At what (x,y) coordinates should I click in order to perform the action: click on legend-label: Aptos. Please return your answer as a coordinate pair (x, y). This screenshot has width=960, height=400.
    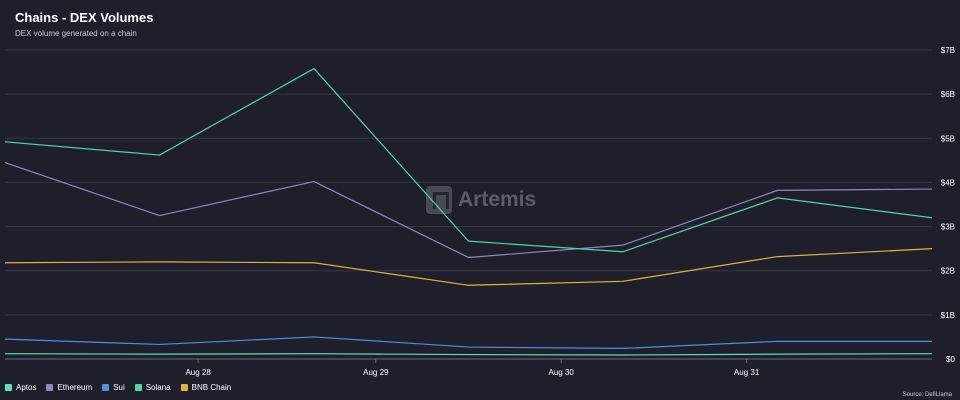
    Looking at the image, I should click on (26, 387).